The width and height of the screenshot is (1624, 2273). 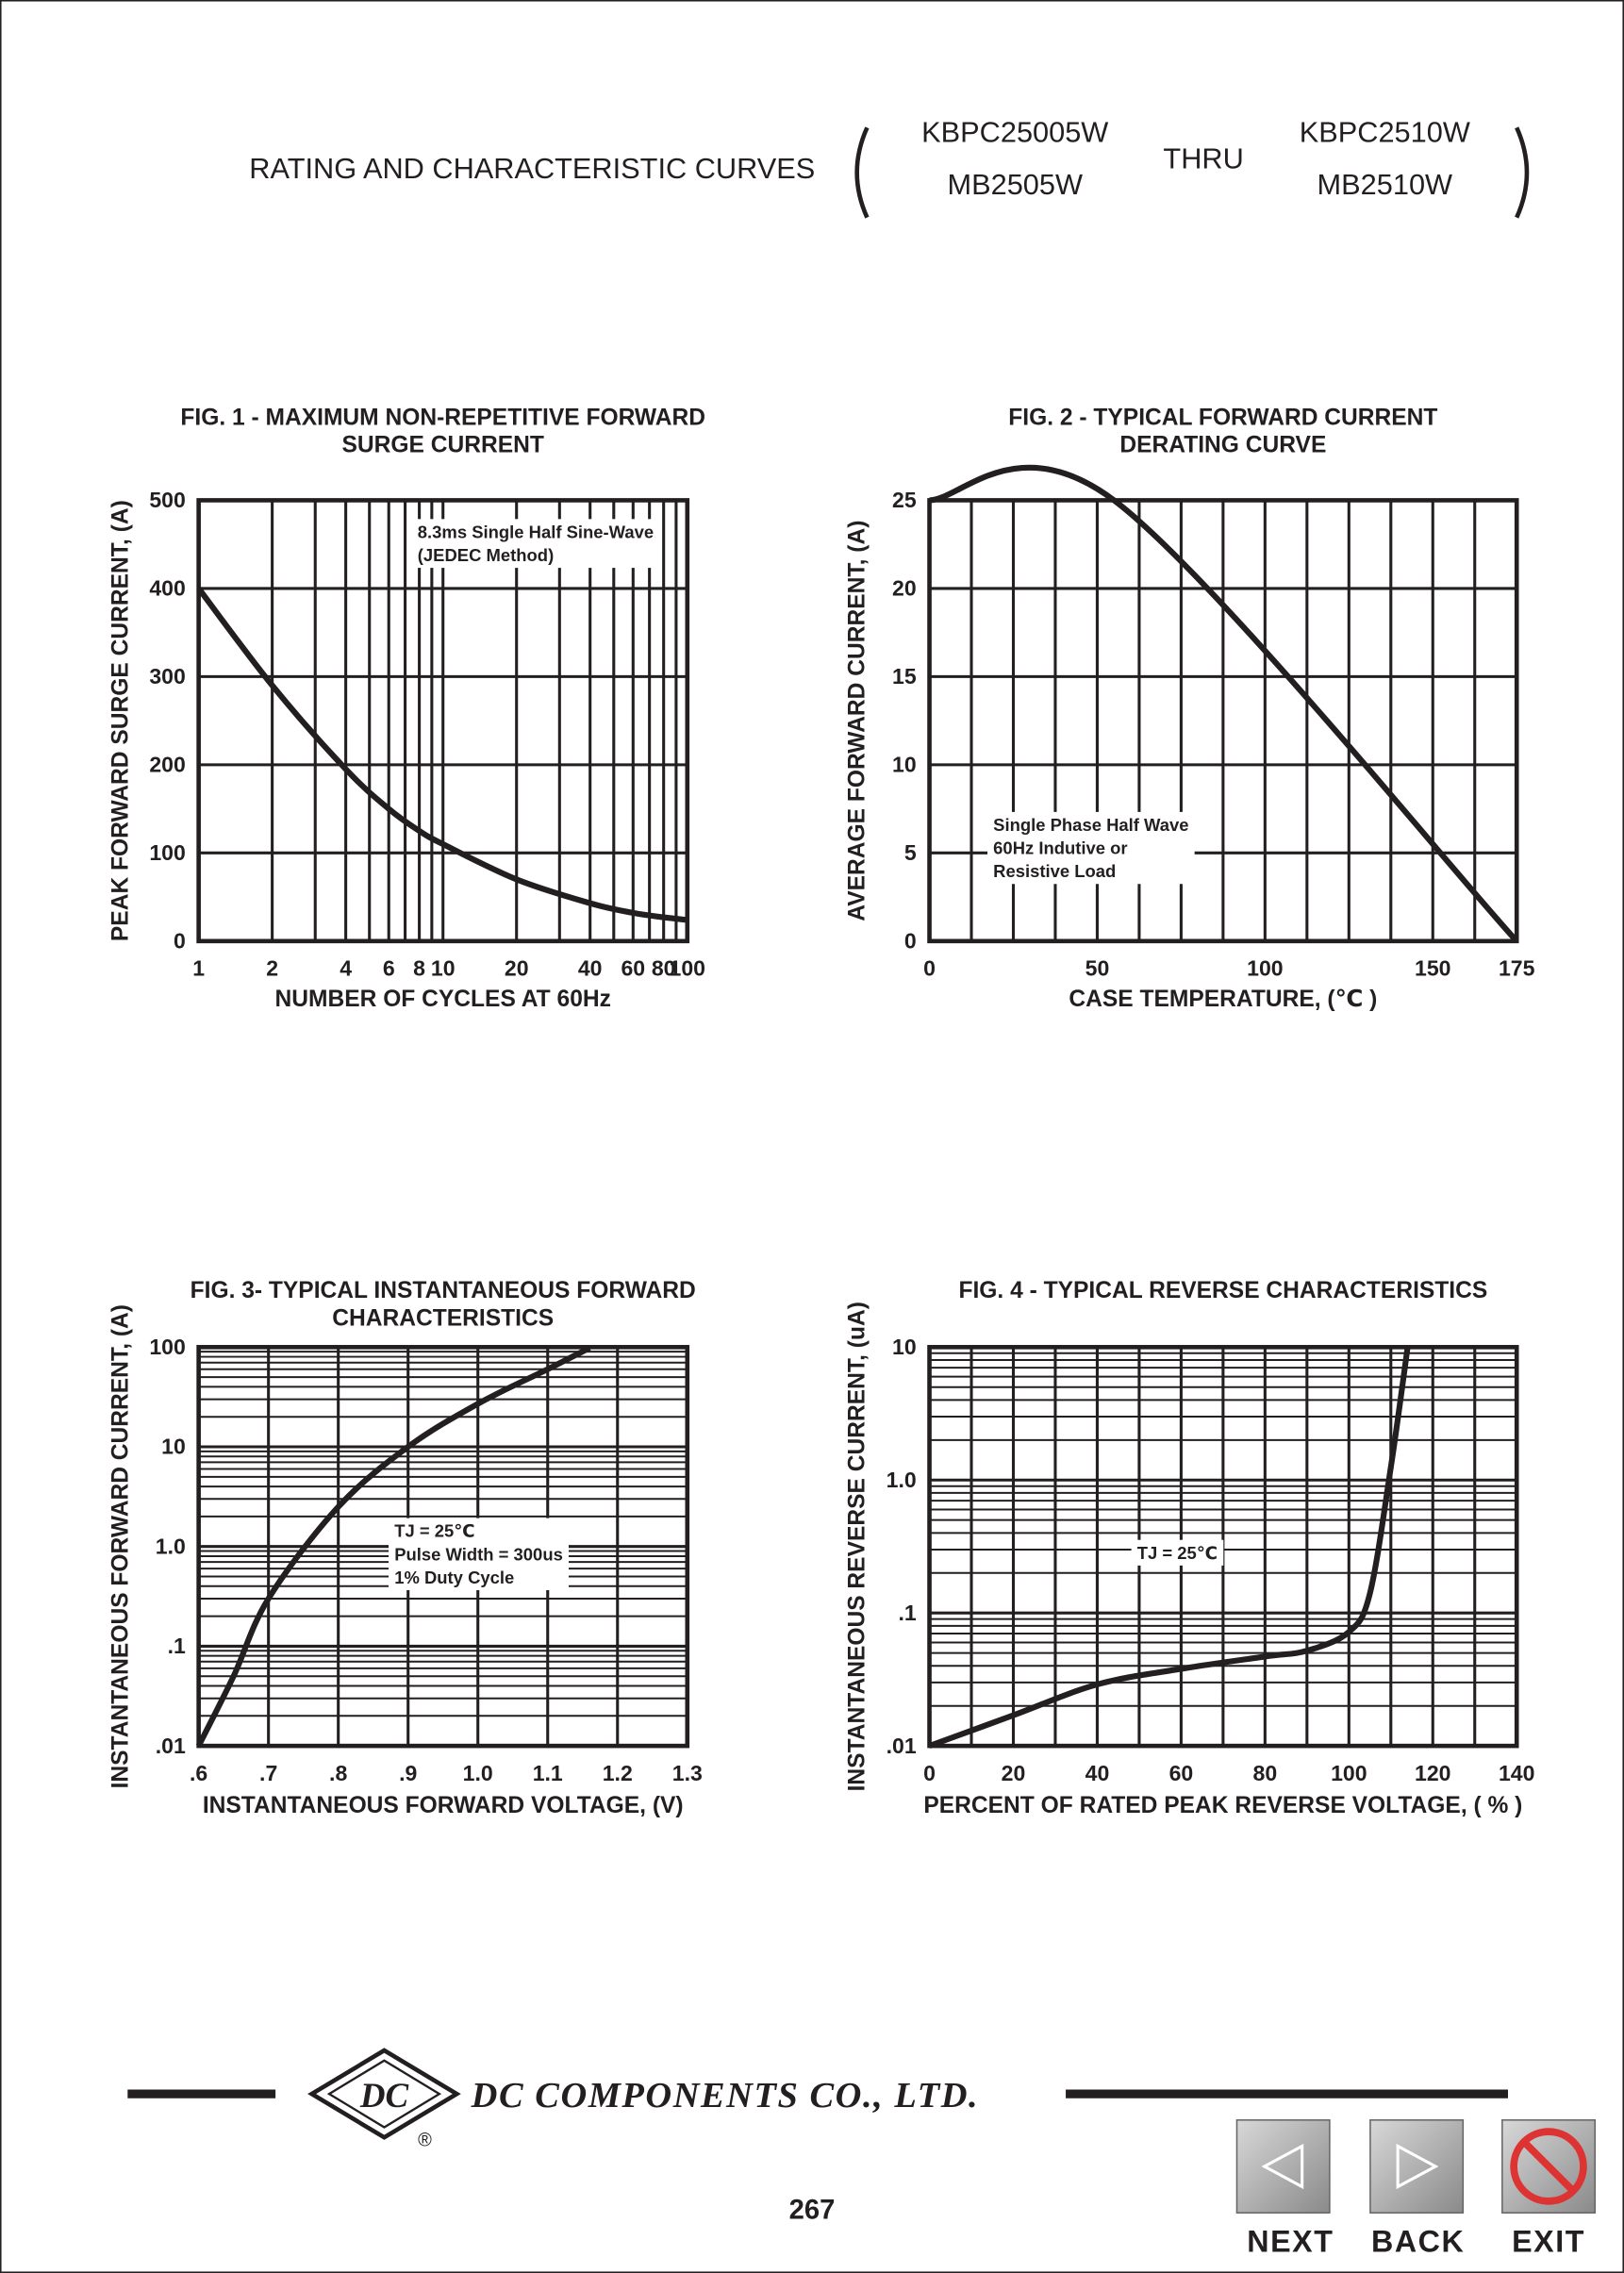 I want to click on exit-button: EXIT, so click(x=1549, y=2189).